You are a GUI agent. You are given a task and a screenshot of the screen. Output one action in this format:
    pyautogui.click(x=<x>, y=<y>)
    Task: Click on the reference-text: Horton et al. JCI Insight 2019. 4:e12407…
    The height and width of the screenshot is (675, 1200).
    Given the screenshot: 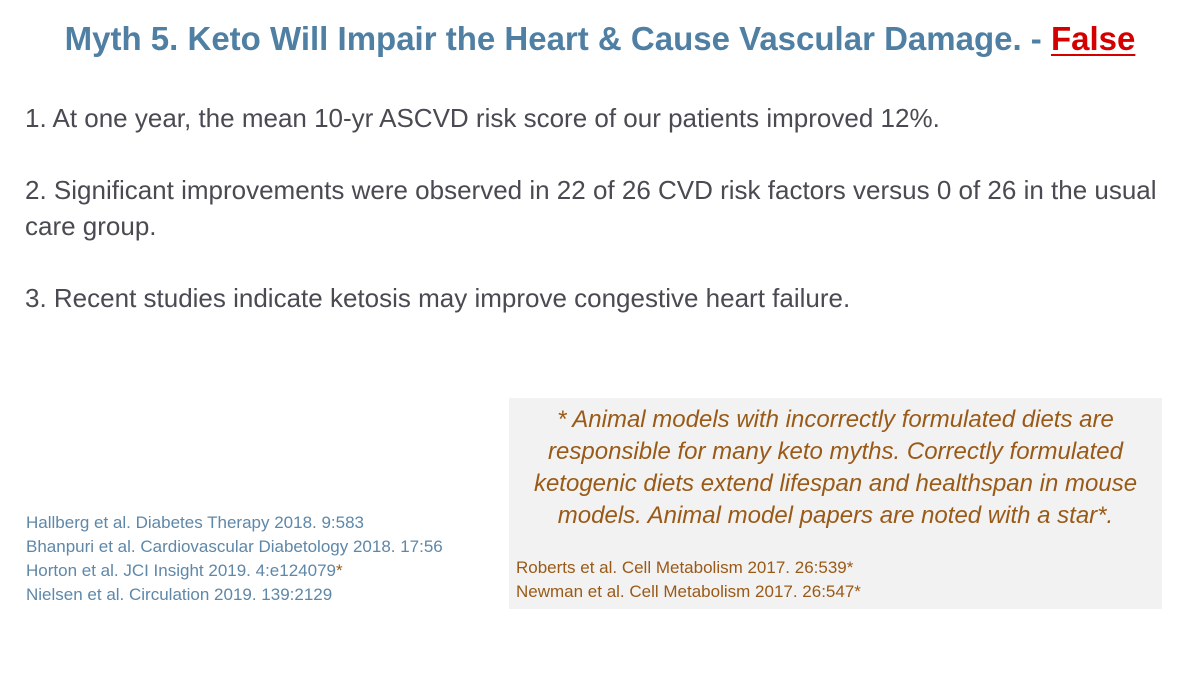 What is the action you would take?
    pyautogui.click(x=181, y=570)
    